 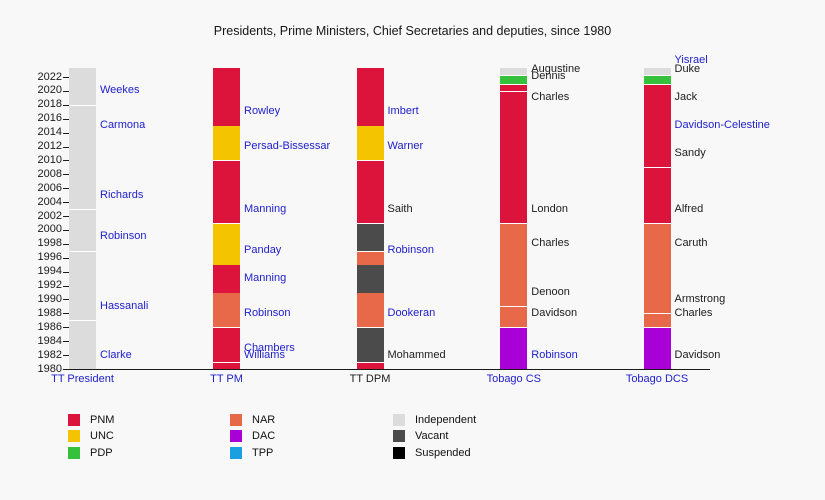 I want to click on segment-charles, so click(x=514, y=101).